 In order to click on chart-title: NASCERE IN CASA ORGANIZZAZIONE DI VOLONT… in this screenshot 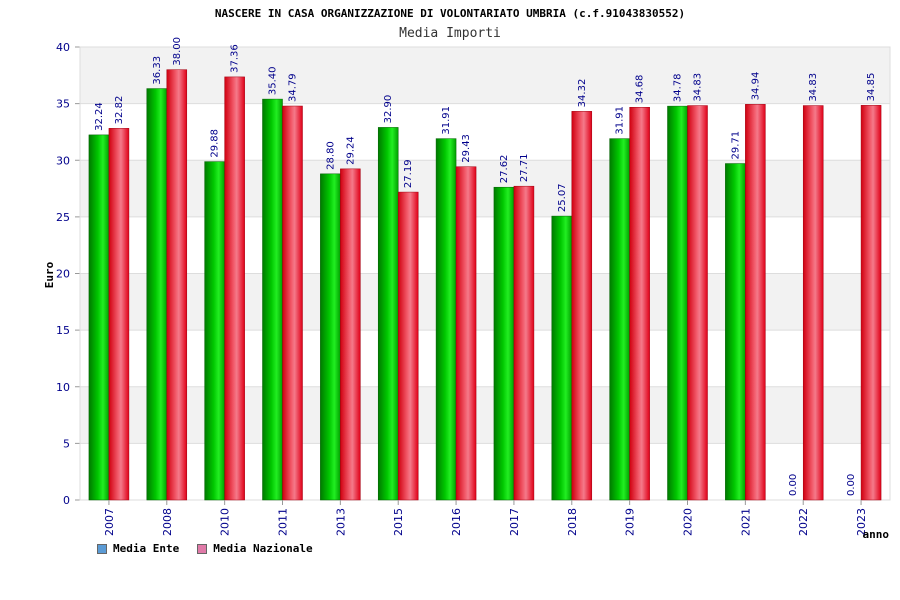, I will do `click(450, 13)`.